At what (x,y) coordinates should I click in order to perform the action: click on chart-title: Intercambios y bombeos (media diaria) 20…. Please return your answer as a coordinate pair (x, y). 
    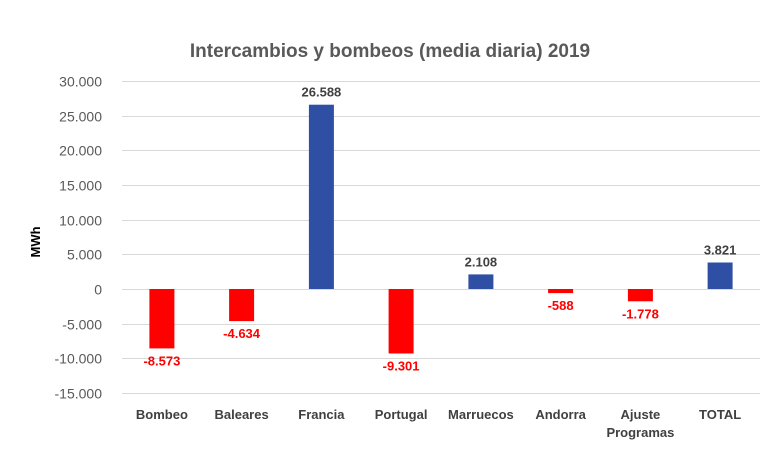
    Looking at the image, I should click on (390, 51).